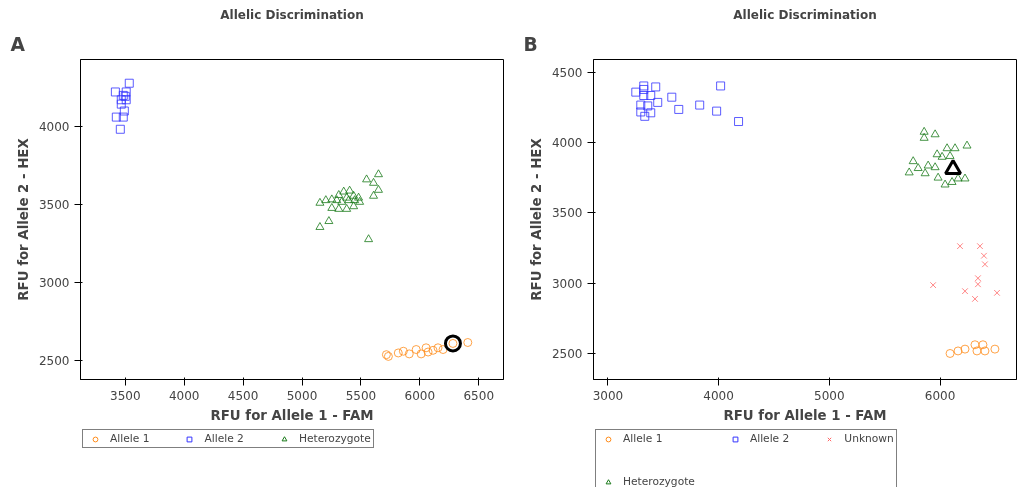 The image size is (1030, 493). I want to click on legend-label: Unknown, so click(869, 438).